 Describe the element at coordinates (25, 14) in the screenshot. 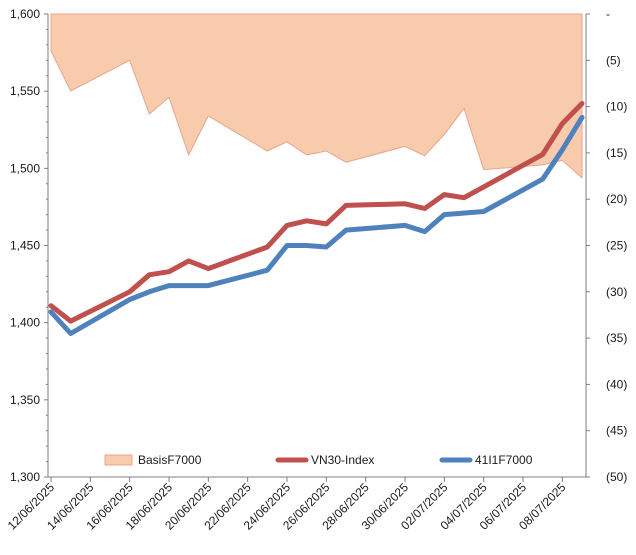

I see `y-left-tick-label: 1,600` at that location.